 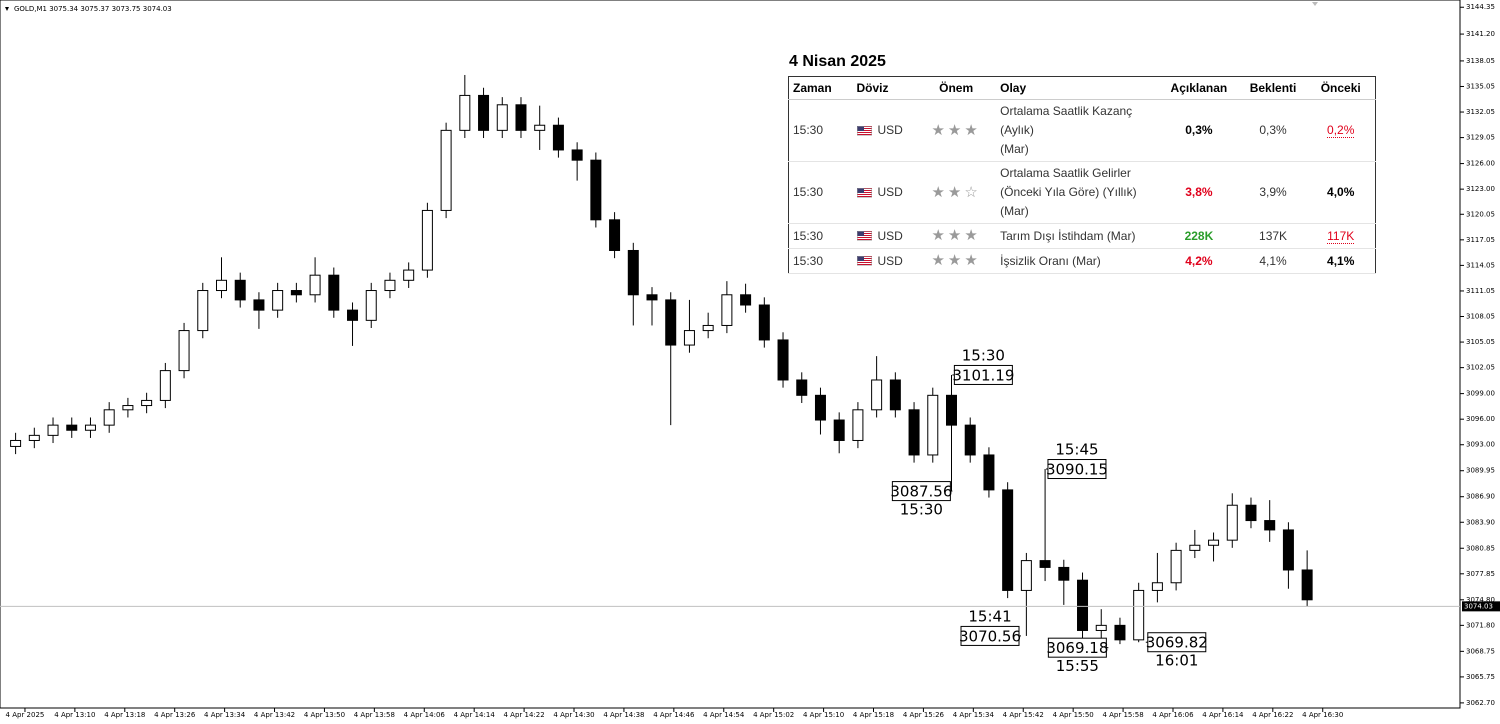 What do you see at coordinates (524, 715) in the screenshot?
I see `x-tick-label: 4 Apr 14:22` at bounding box center [524, 715].